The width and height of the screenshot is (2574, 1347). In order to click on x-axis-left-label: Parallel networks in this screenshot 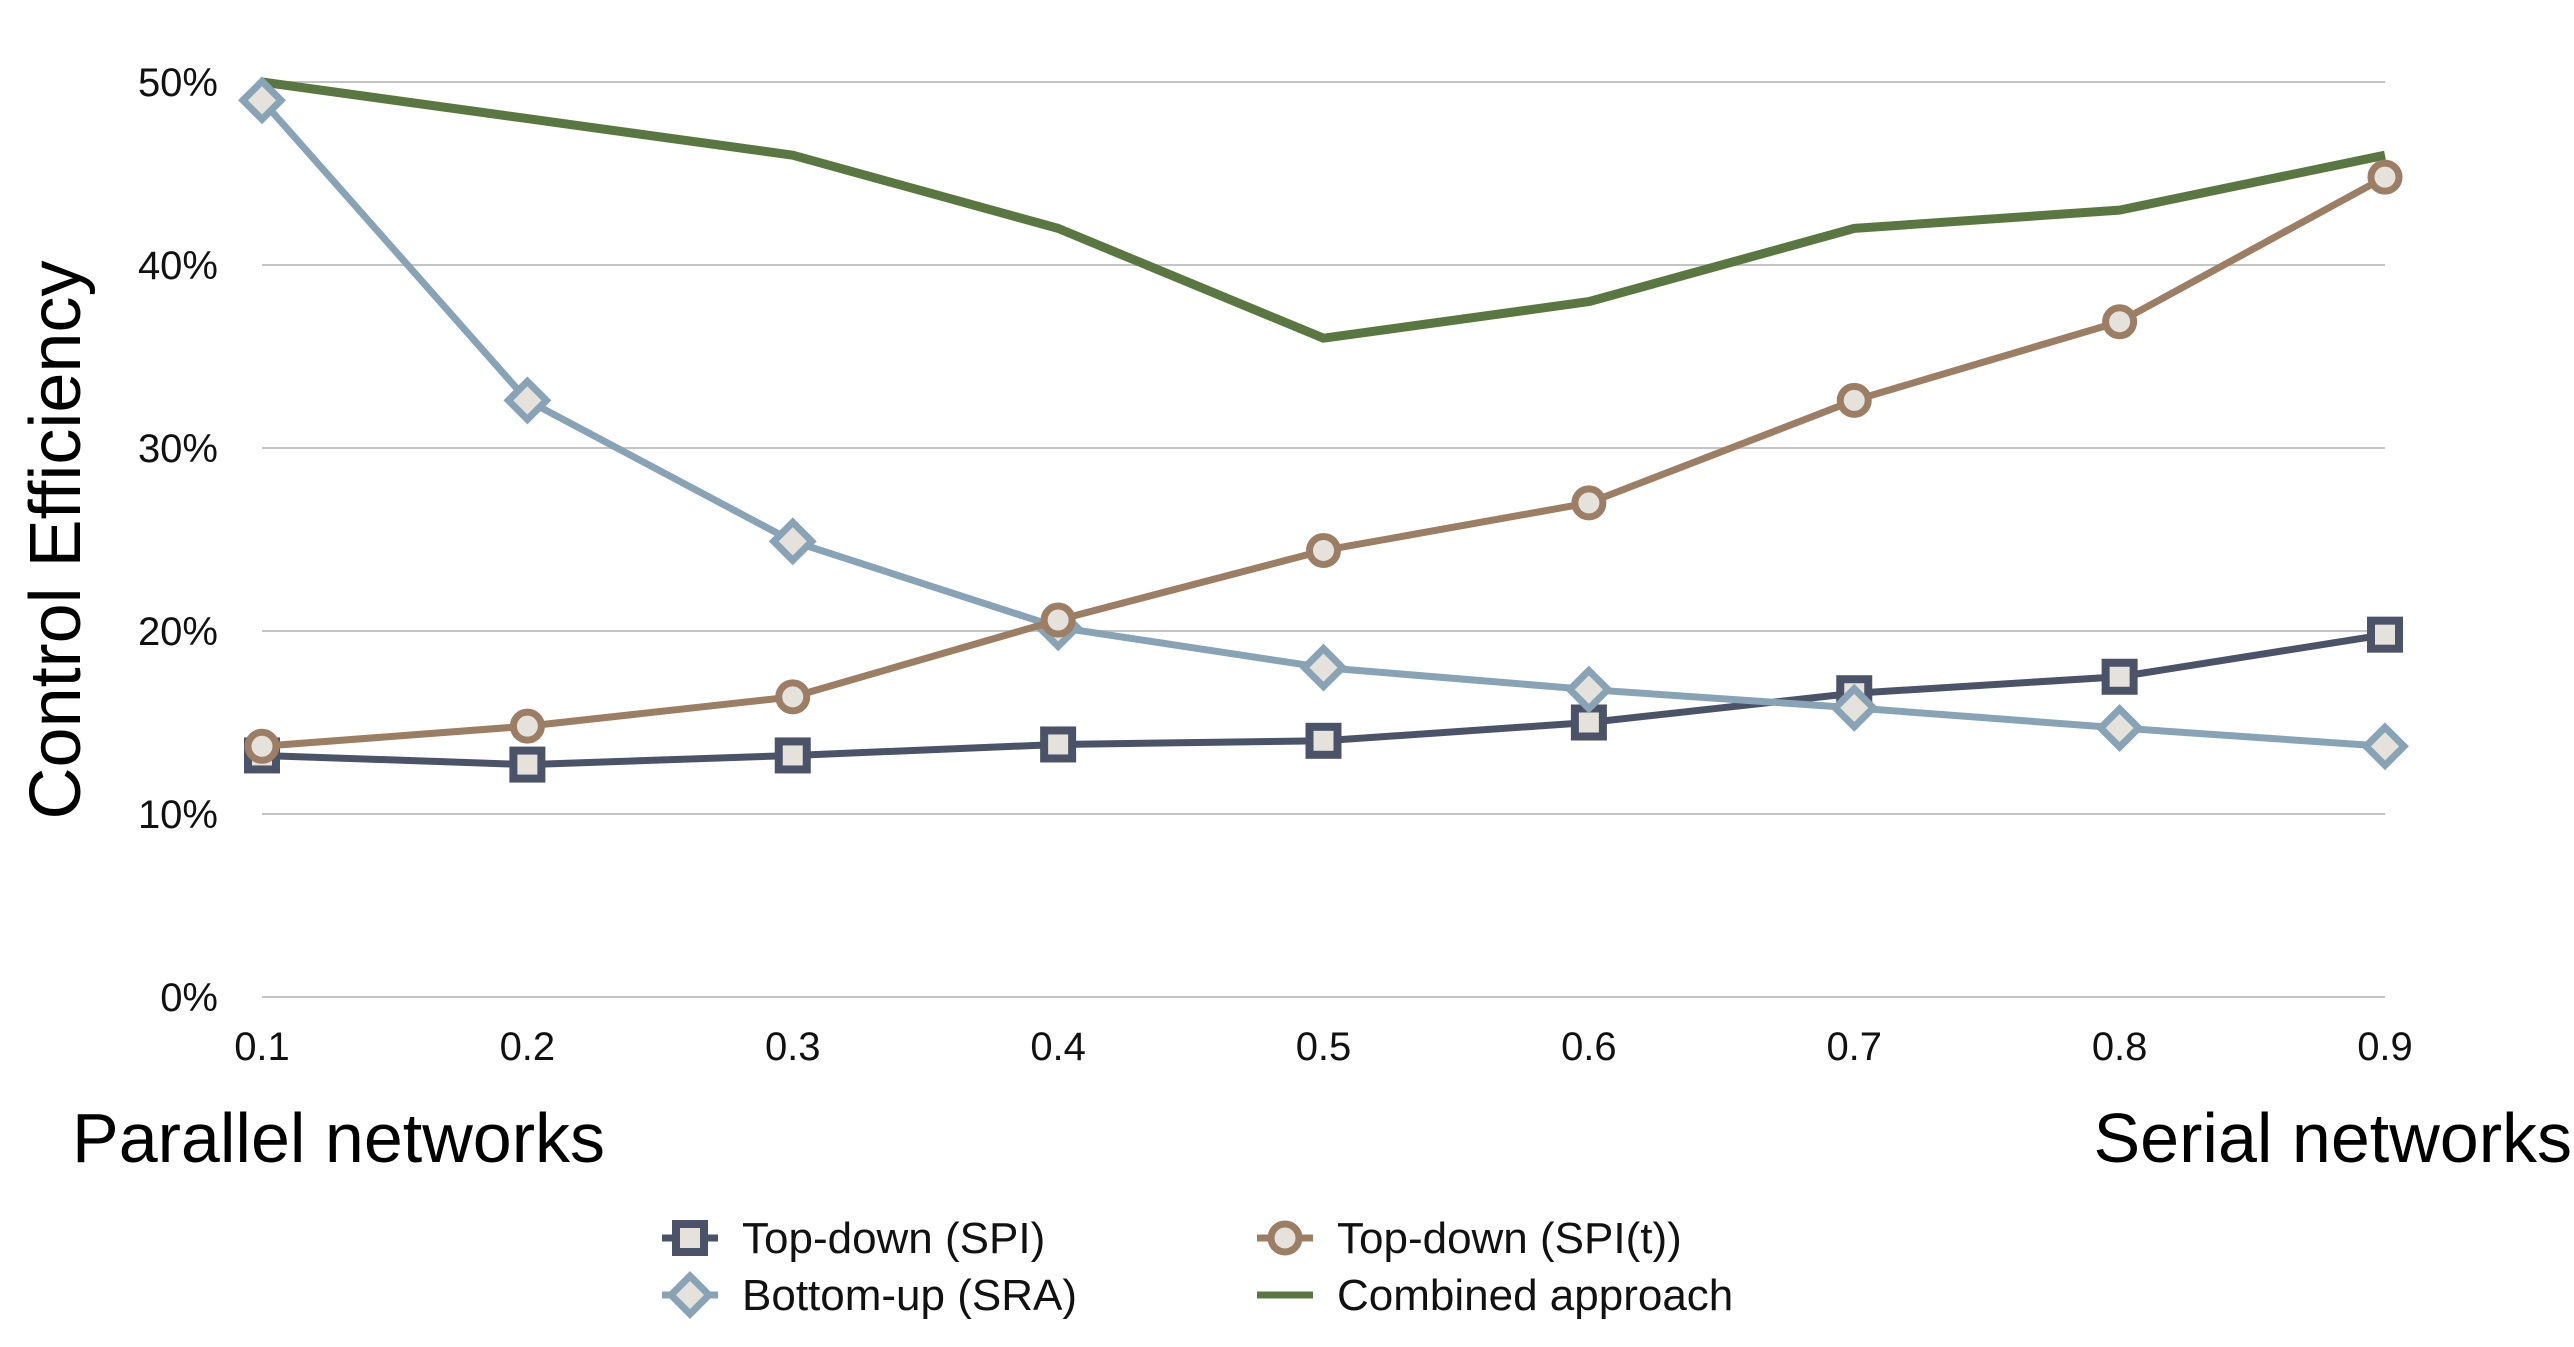, I will do `click(338, 1138)`.